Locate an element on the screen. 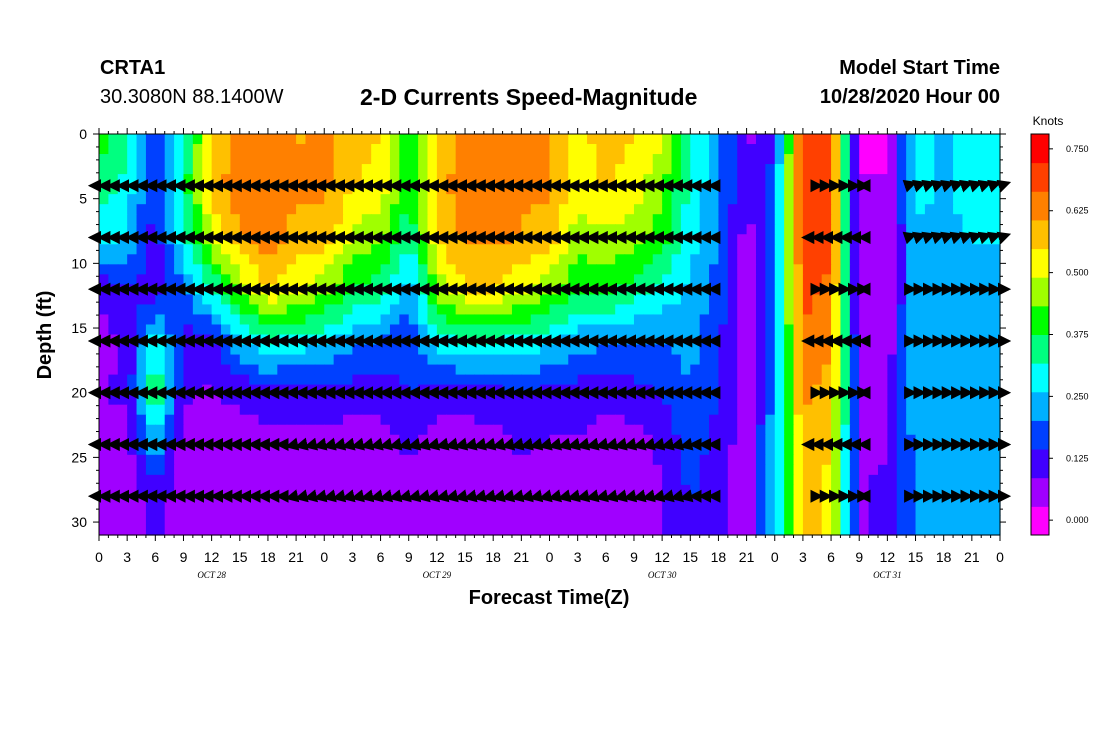 Image resolution: width=1100 pixels, height=750 pixels. x-tick-label: 6 is located at coordinates (155, 557).